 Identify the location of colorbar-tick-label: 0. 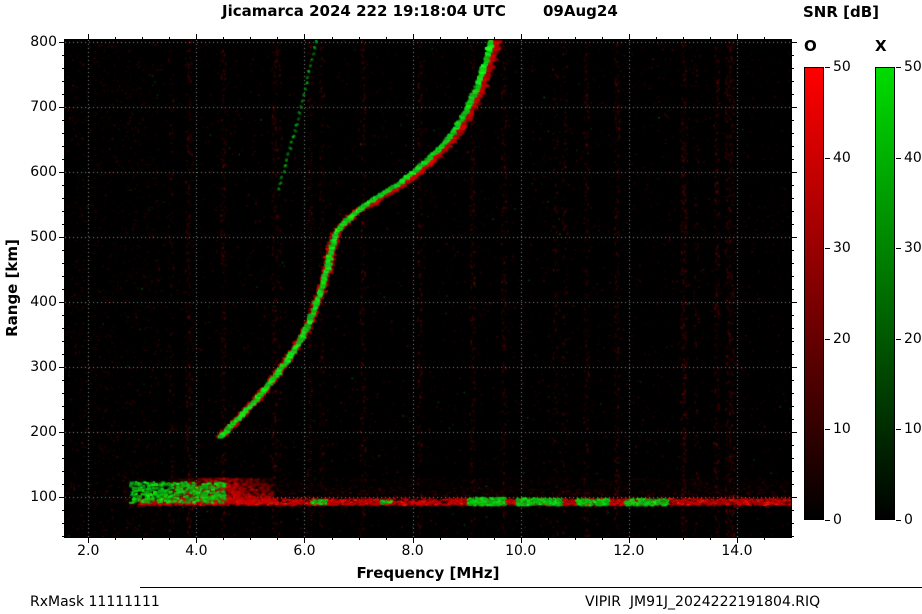
(837, 520).